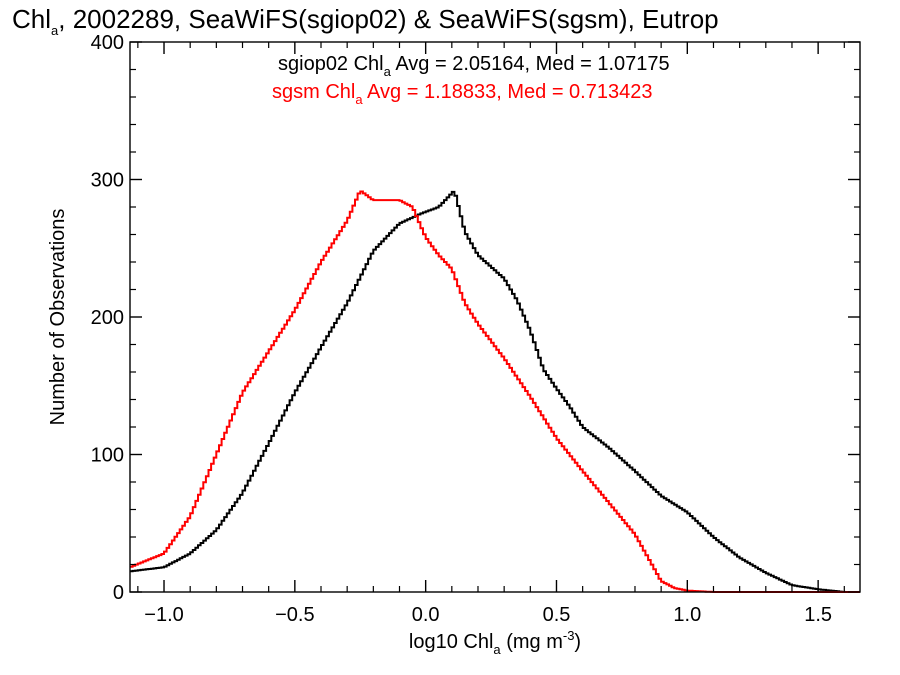 The width and height of the screenshot is (900, 675). Describe the element at coordinates (107, 181) in the screenshot. I see `y-tick-label: 300` at that location.